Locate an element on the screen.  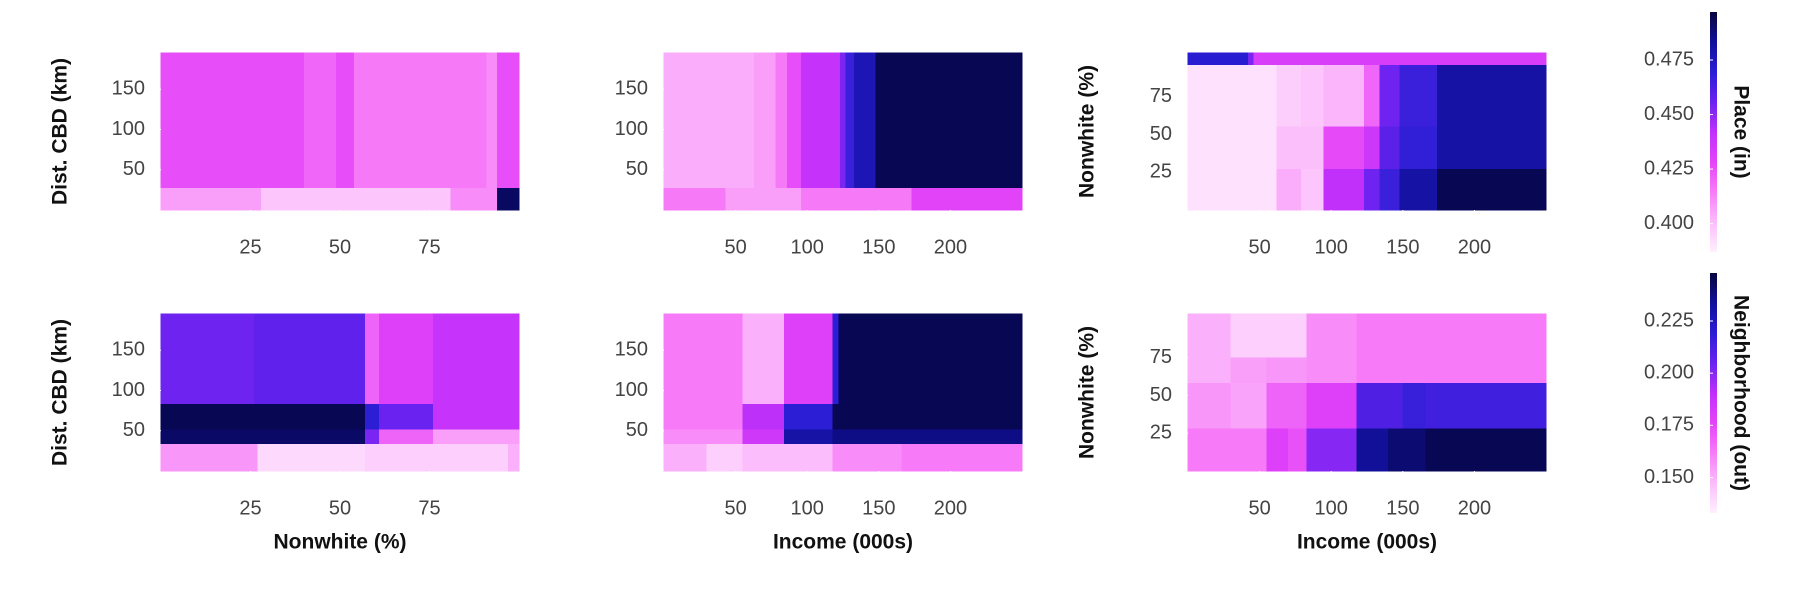
colorbar-tick-label: 0.475 is located at coordinates (1669, 59).